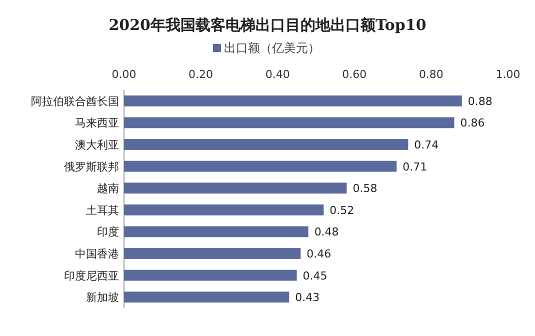 Image resolution: width=535 pixels, height=336 pixels. What do you see at coordinates (426, 145) in the screenshot?
I see `data-label: 0.74` at bounding box center [426, 145].